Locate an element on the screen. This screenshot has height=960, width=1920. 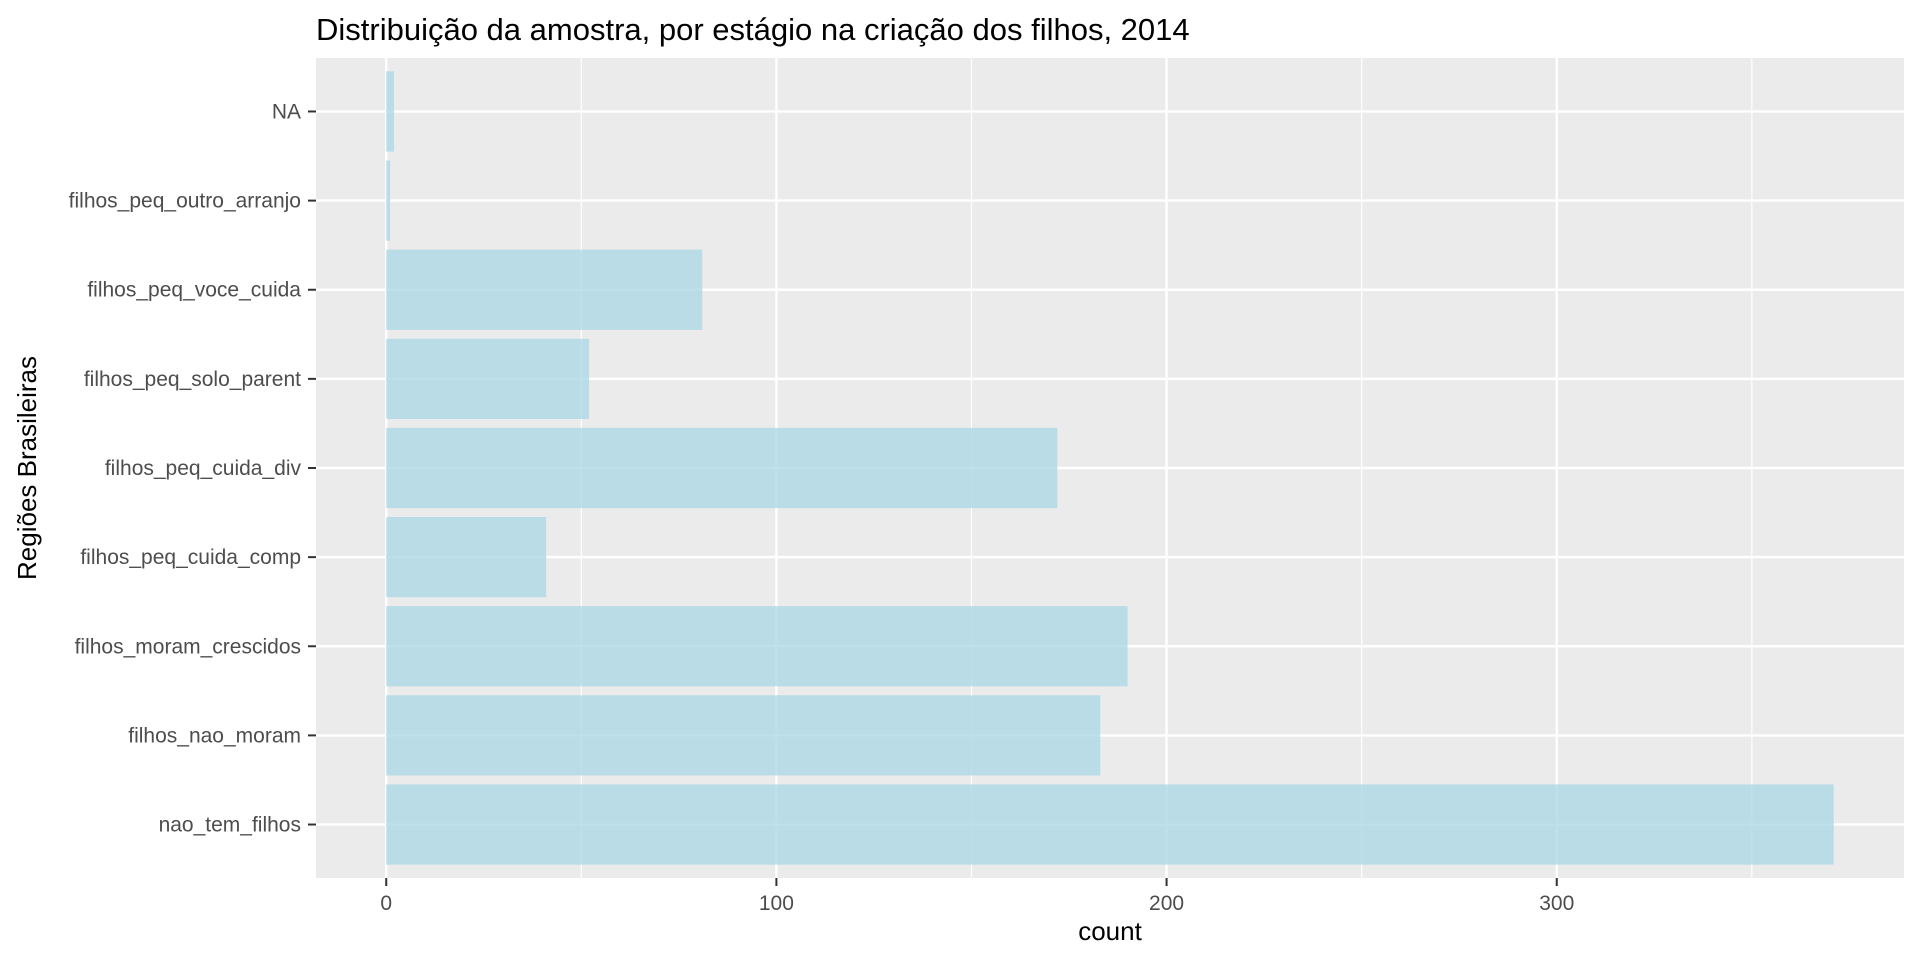
bar-filhos_moram_crescidos is located at coordinates (757, 646).